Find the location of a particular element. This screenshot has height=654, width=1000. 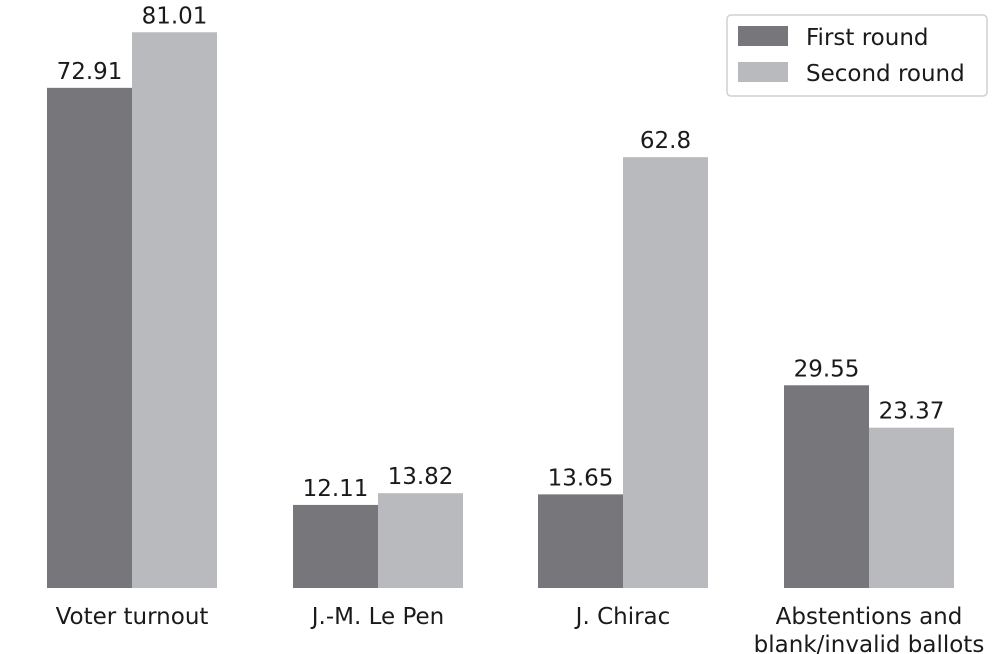

bar-first-round-abstentions-and-blank-invalid-ballots is located at coordinates (826, 486).